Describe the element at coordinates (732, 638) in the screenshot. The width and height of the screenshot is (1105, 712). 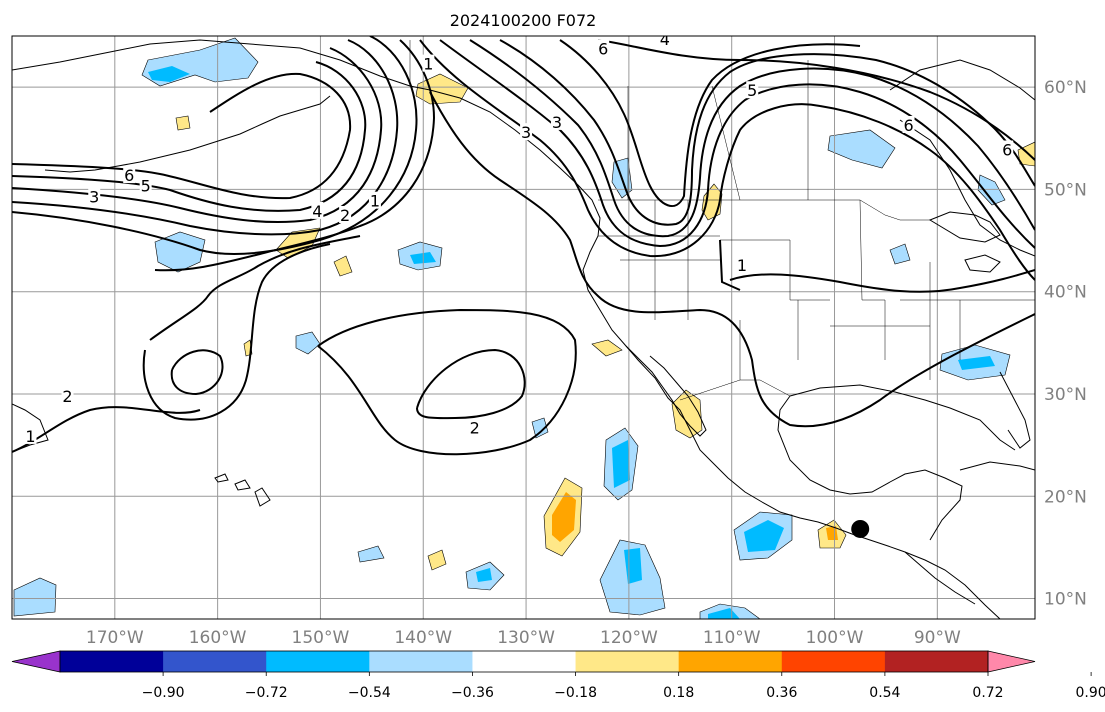
I see `longitude-label: 110°W` at that location.